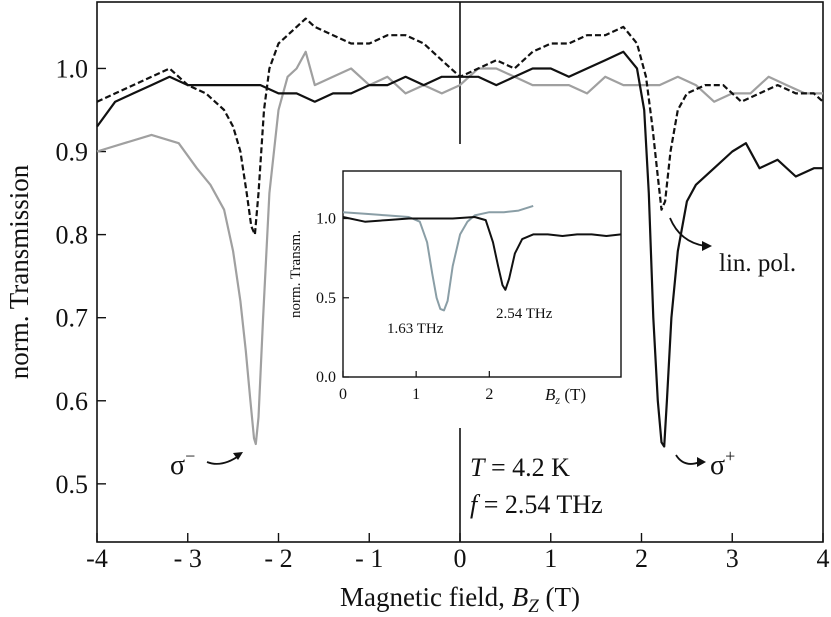 The height and width of the screenshot is (617, 831). What do you see at coordinates (72, 68) in the screenshot?
I see `y-tick-label: 1.0` at bounding box center [72, 68].